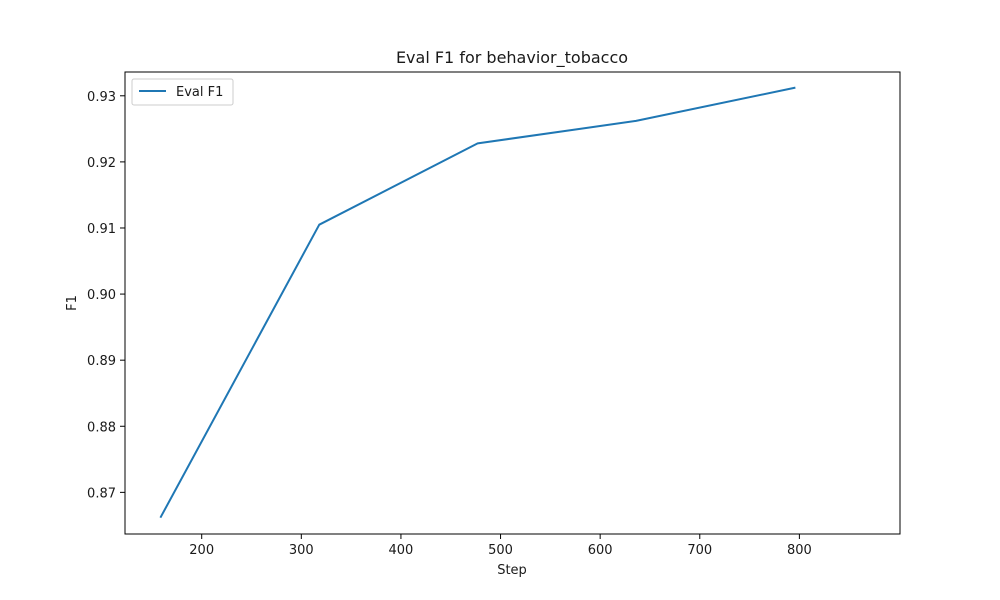 This screenshot has width=1000, height=600. What do you see at coordinates (799, 550) in the screenshot?
I see `x-tick-label: 800` at bounding box center [799, 550].